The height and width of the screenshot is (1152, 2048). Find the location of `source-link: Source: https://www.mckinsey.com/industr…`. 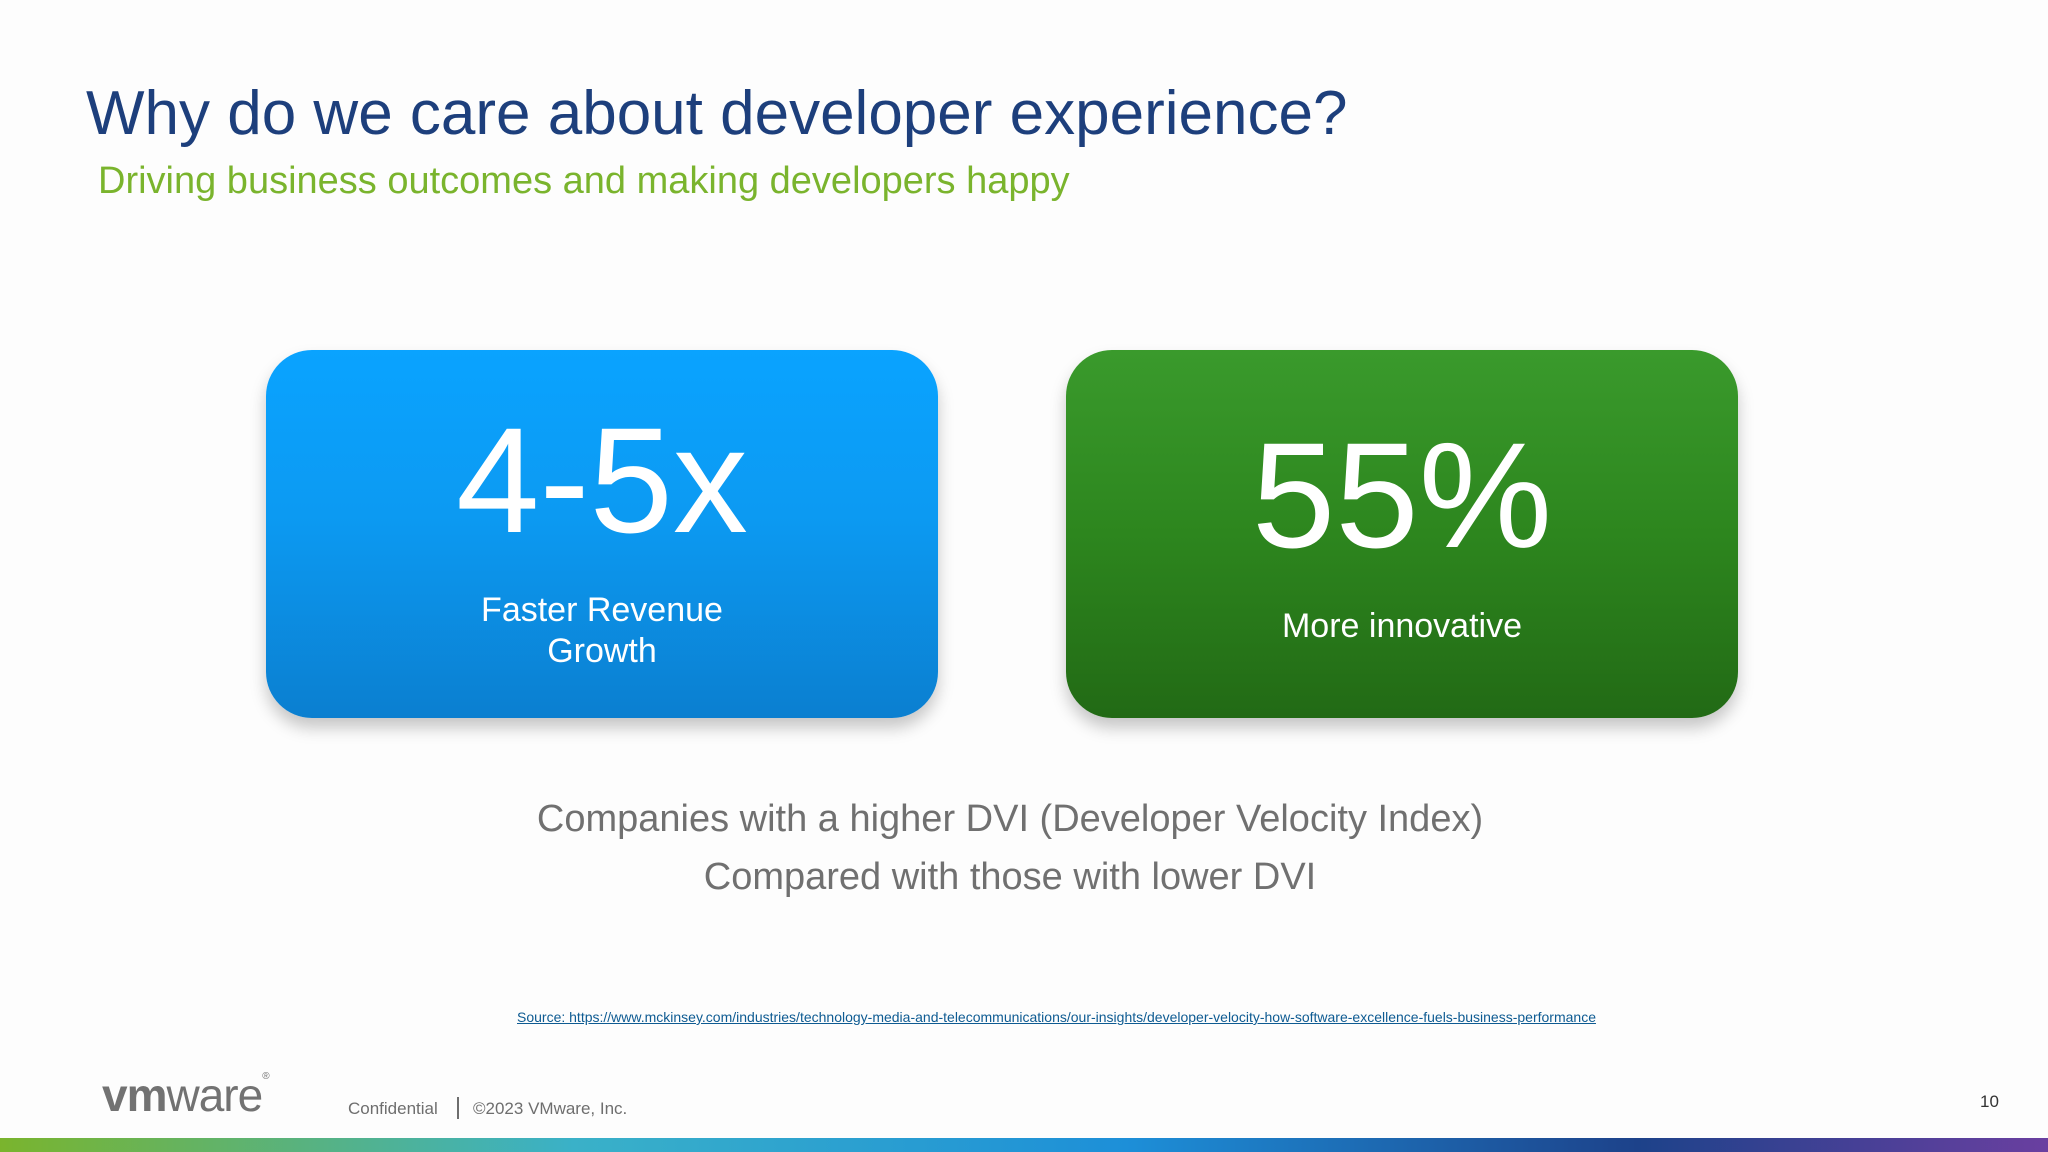

source-link: Source: https://www.mckinsey.com/industr… is located at coordinates (1056, 1017).